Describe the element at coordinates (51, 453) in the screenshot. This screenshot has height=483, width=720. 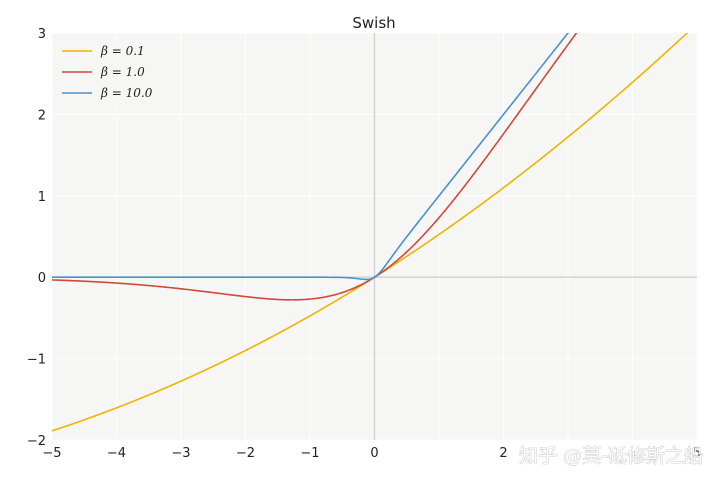
I see `x-tick-label: −5` at that location.